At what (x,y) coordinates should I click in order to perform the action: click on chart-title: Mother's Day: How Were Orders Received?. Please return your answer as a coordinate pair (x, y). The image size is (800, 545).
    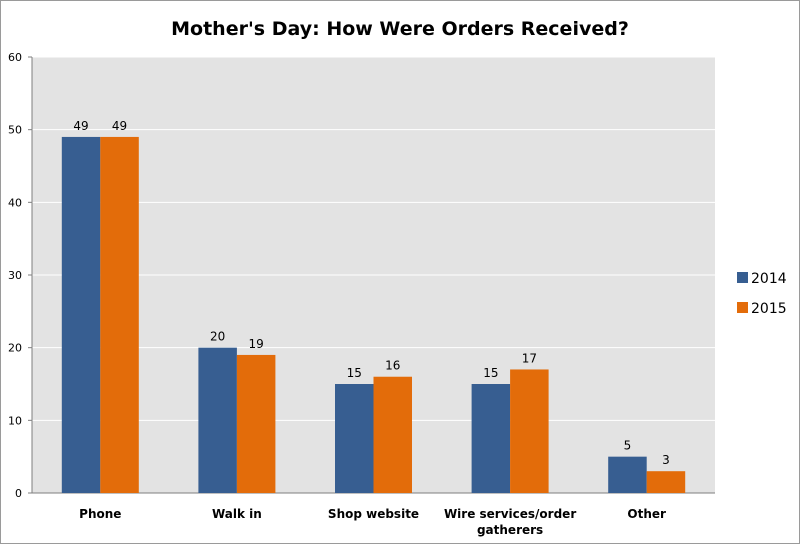
    Looking at the image, I should click on (400, 29).